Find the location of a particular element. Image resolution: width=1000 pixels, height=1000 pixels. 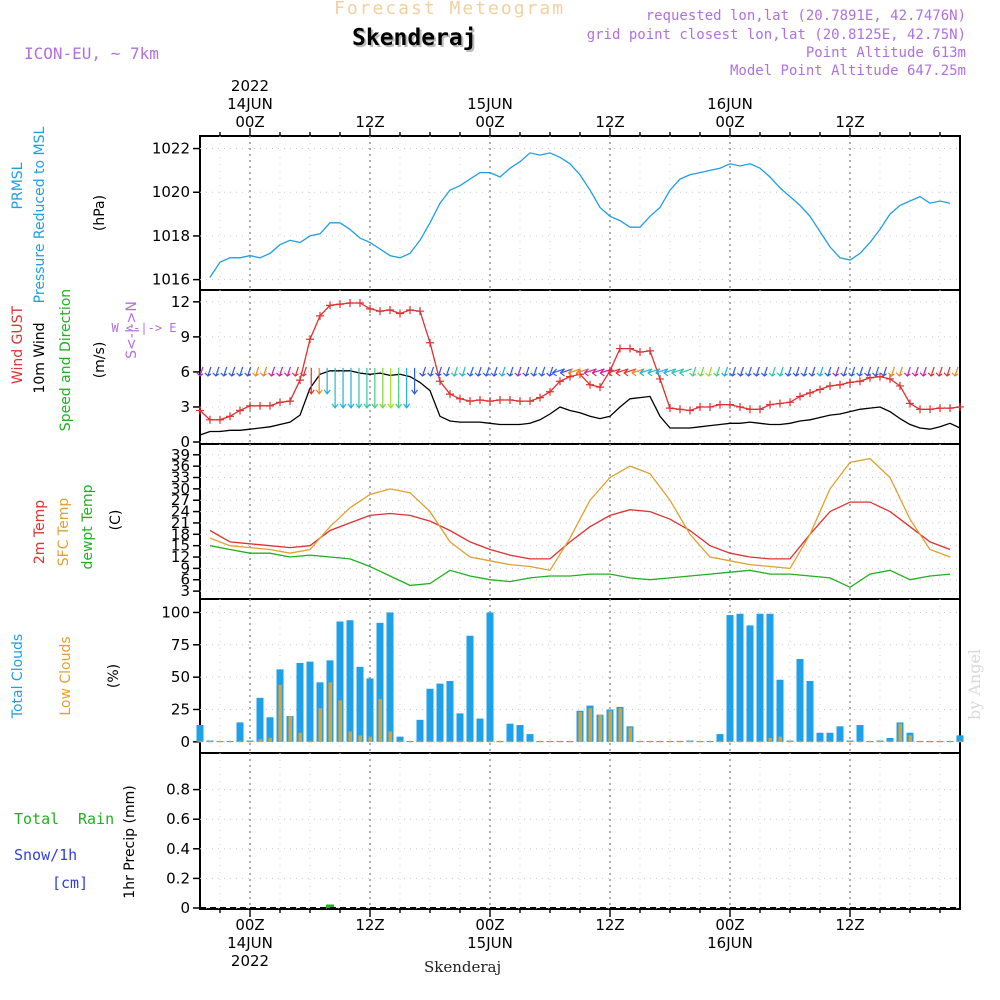

top-time-label: 14JUN is located at coordinates (250, 104).